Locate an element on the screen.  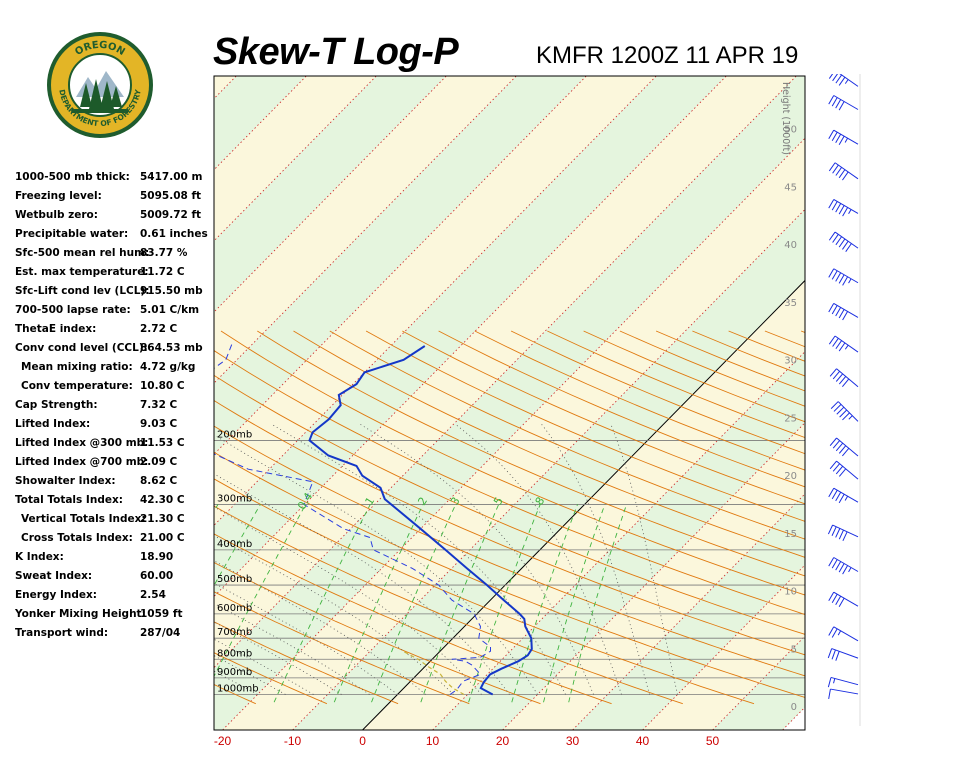
index-row: ThetaE index: 2.72 C is located at coordinates (114, 329).